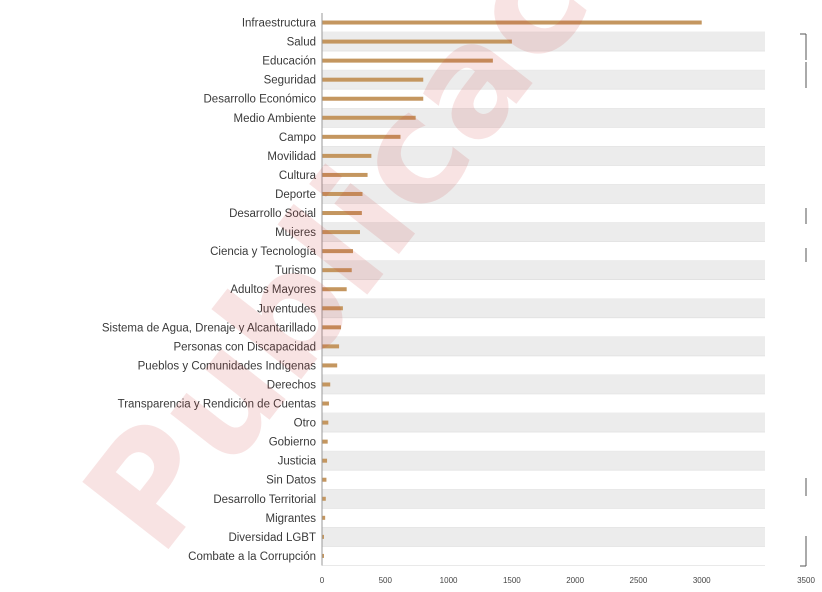 The width and height of the screenshot is (822, 592). What do you see at coordinates (272, 214) in the screenshot?
I see `category-label: Desarrollo Social` at bounding box center [272, 214].